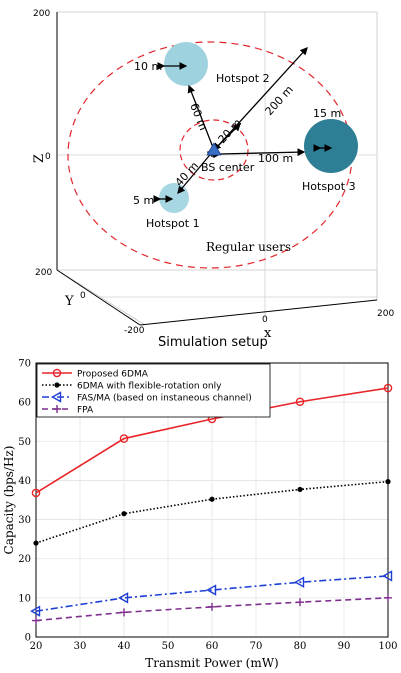  I want to click on x-tick-label: 100, so click(387, 646).